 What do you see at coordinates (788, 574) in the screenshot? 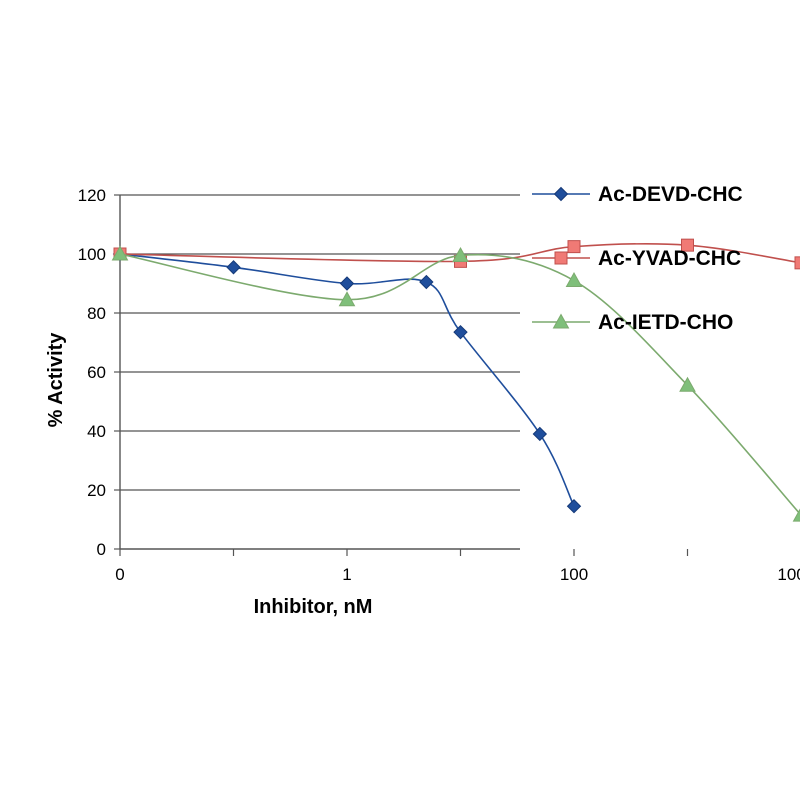
I see `x-tick-label: 10000` at bounding box center [788, 574].